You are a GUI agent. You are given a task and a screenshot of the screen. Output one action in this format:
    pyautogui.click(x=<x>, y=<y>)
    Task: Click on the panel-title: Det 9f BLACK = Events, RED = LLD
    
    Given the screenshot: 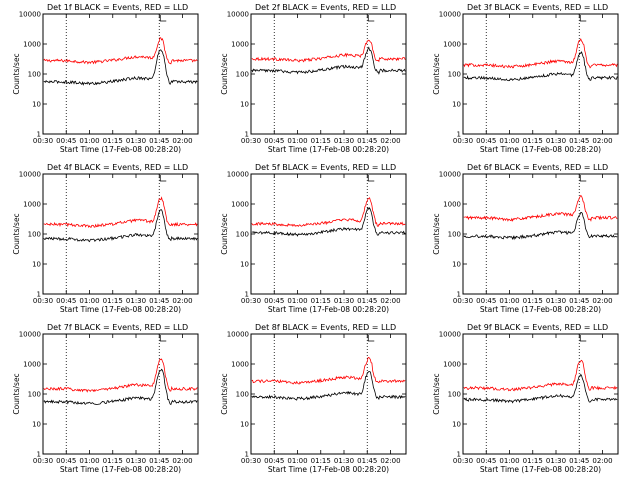 What is the action you would take?
    pyautogui.click(x=537, y=327)
    